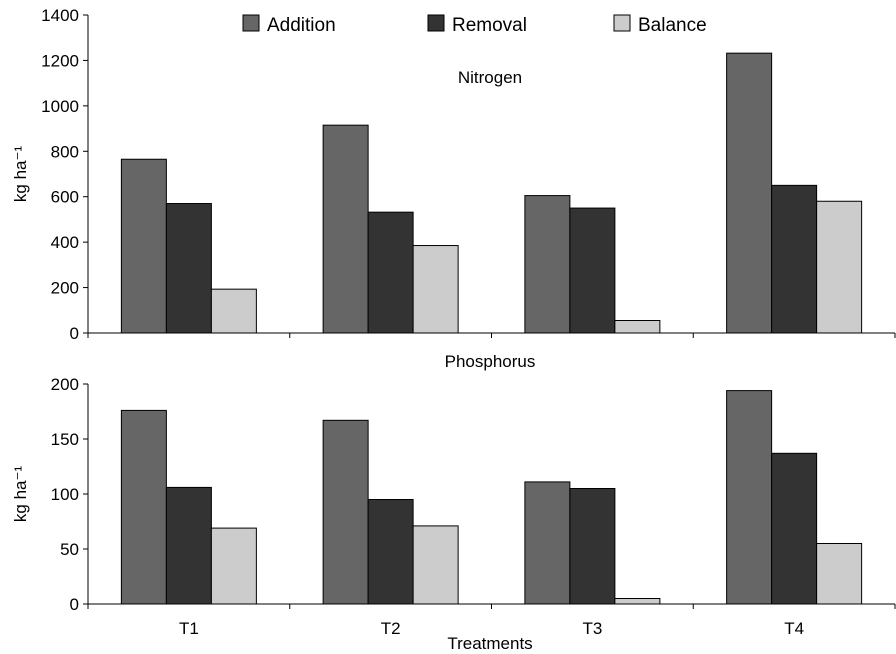 This screenshot has height=654, width=896. Describe the element at coordinates (65, 197) in the screenshot. I see `y-tick-label: 600` at that location.